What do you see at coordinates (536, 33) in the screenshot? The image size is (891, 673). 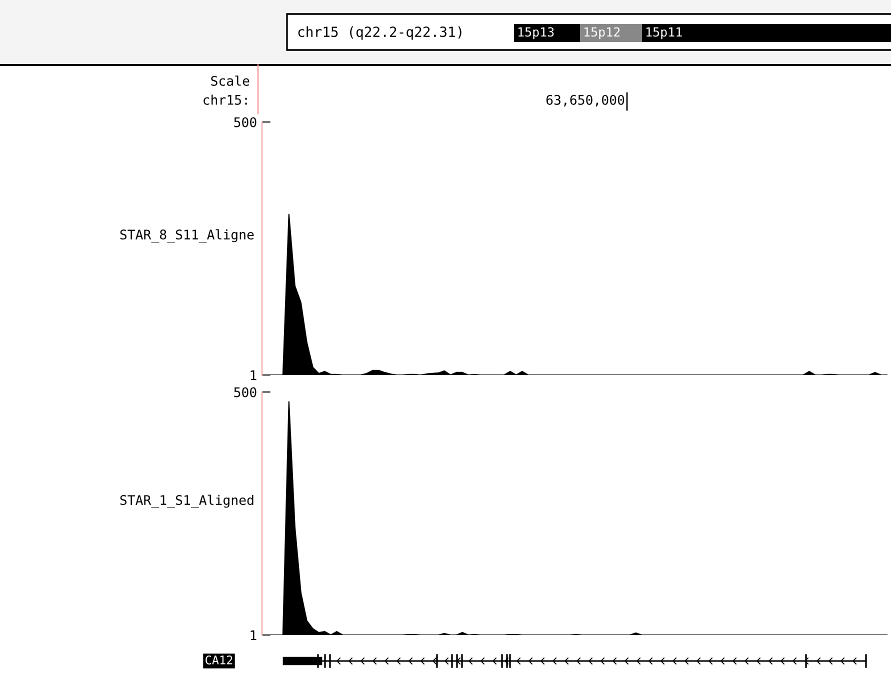 I see `text: 15p13` at bounding box center [536, 33].